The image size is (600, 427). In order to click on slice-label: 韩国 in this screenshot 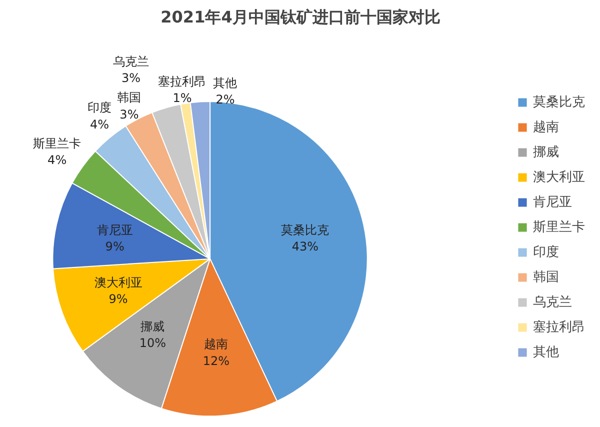, I will do `click(129, 97)`.